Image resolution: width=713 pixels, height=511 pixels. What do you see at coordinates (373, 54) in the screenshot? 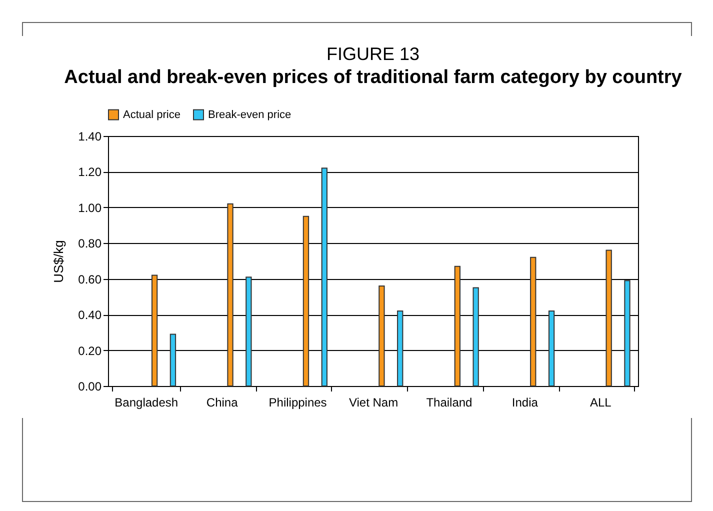
I see `chart-title: FIGURE 13` at bounding box center [373, 54].